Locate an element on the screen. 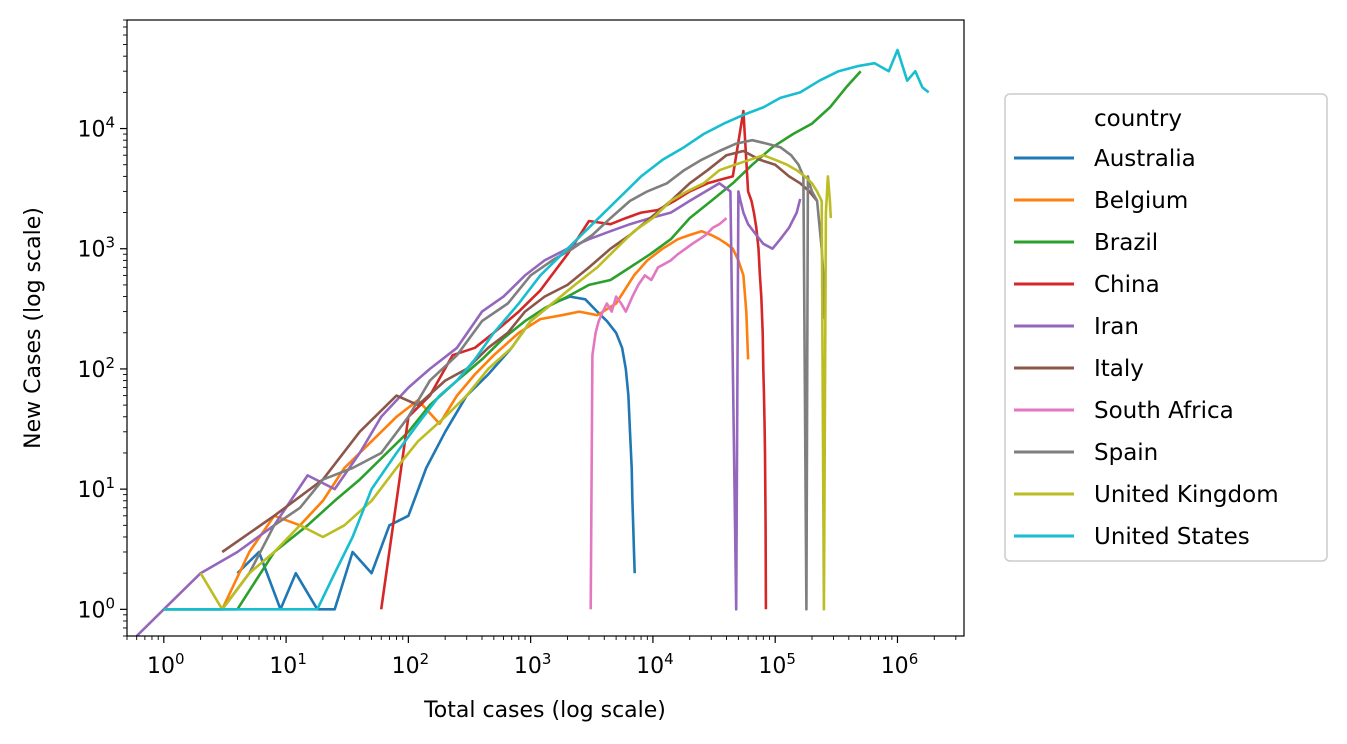 The width and height of the screenshot is (1347, 744). y-tick-label: 10² is located at coordinates (96, 368).